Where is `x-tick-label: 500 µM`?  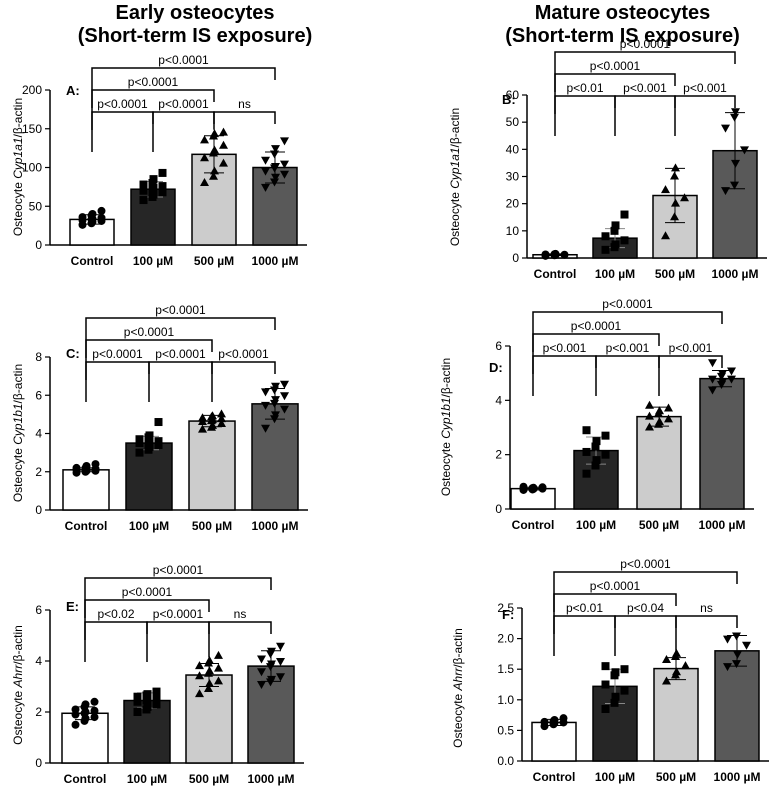 x-tick-label: 500 µM is located at coordinates (209, 779).